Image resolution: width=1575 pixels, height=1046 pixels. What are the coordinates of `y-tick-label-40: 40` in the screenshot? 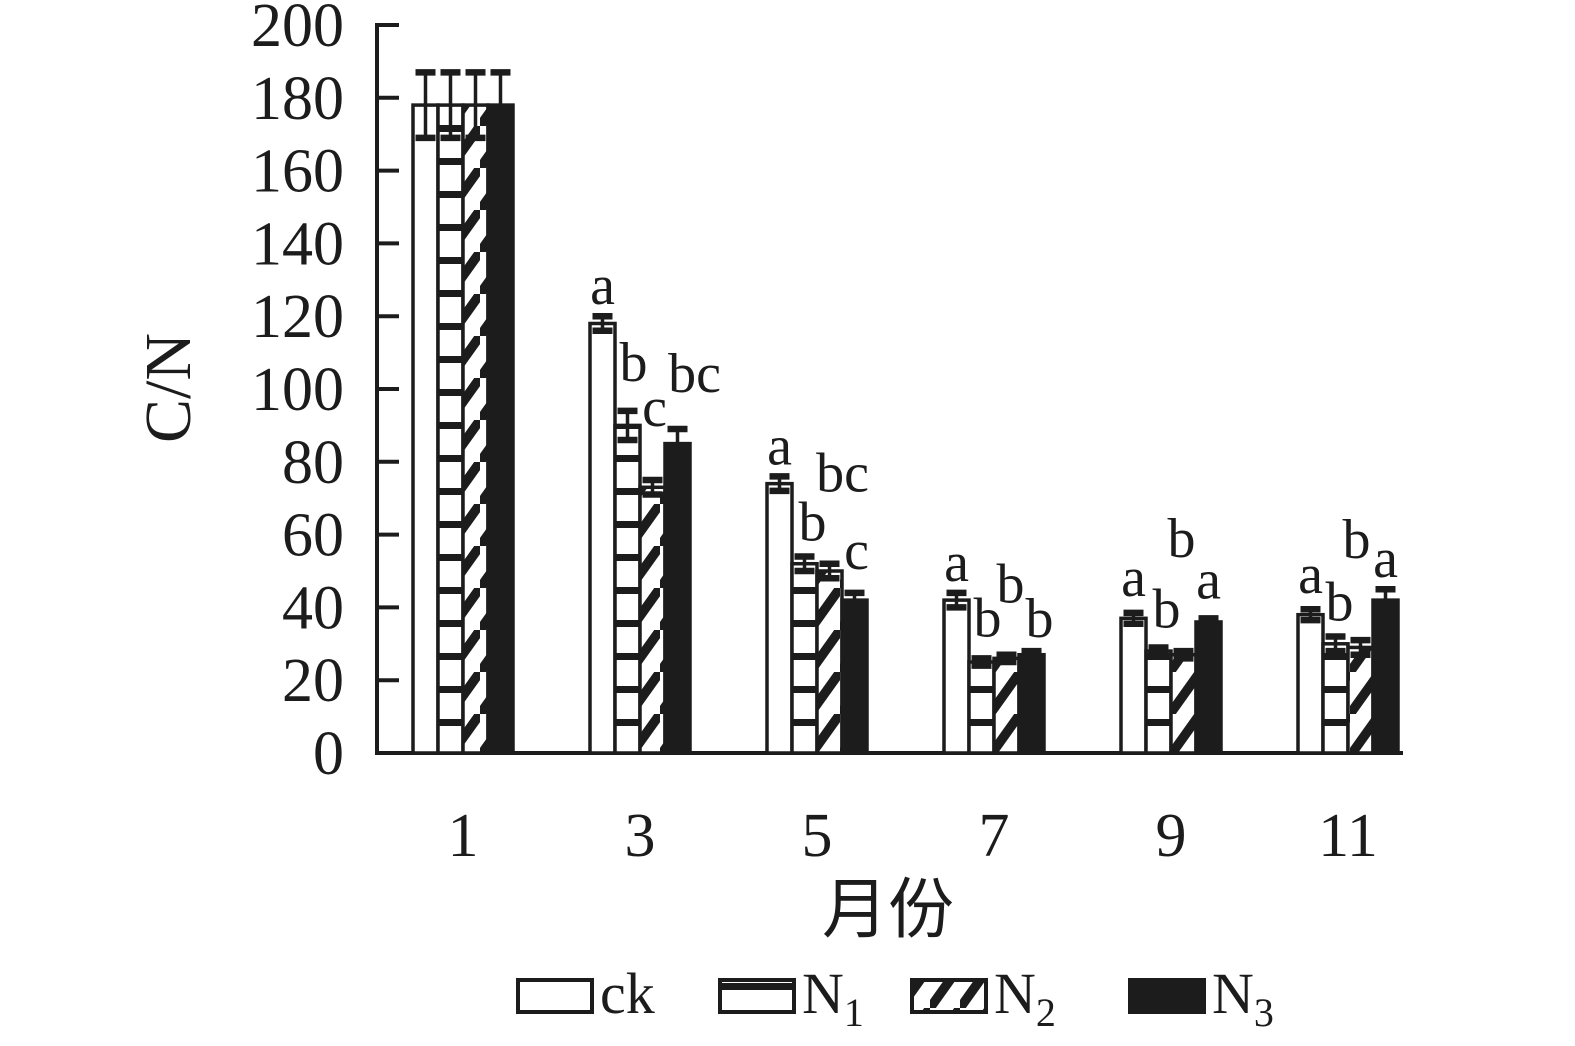 It's located at (313, 608).